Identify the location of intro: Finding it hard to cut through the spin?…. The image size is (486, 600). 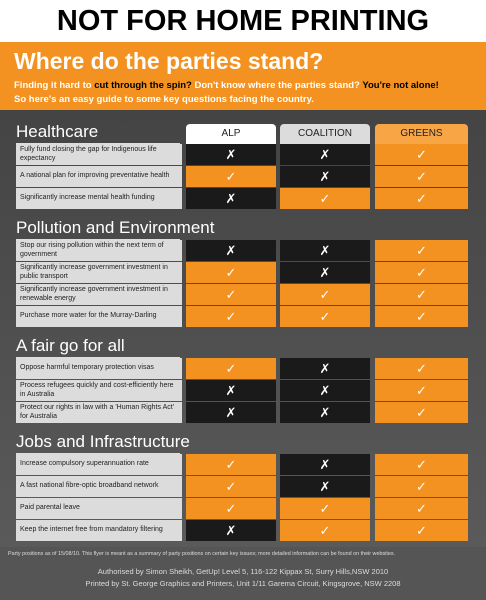
(226, 85).